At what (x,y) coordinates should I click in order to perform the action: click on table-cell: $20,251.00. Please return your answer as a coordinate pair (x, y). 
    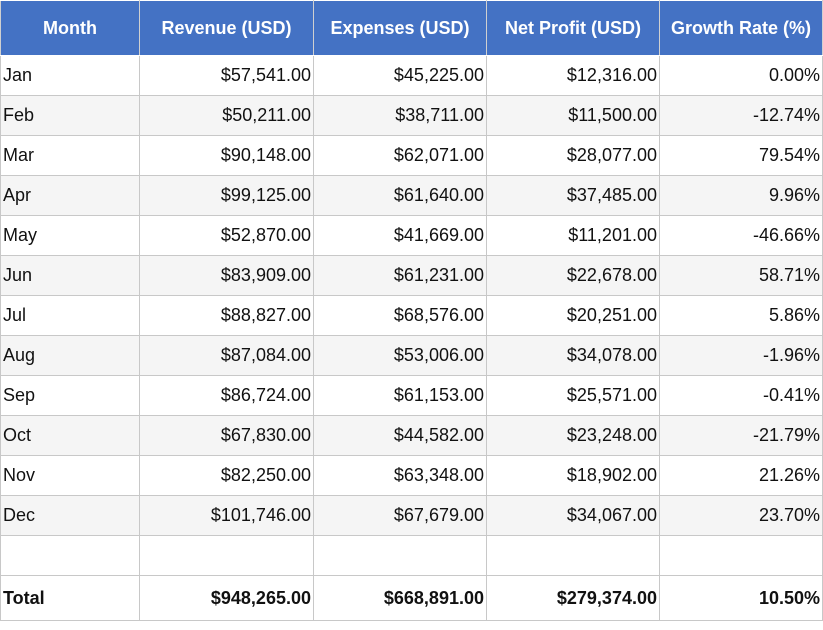
    Looking at the image, I should click on (573, 315).